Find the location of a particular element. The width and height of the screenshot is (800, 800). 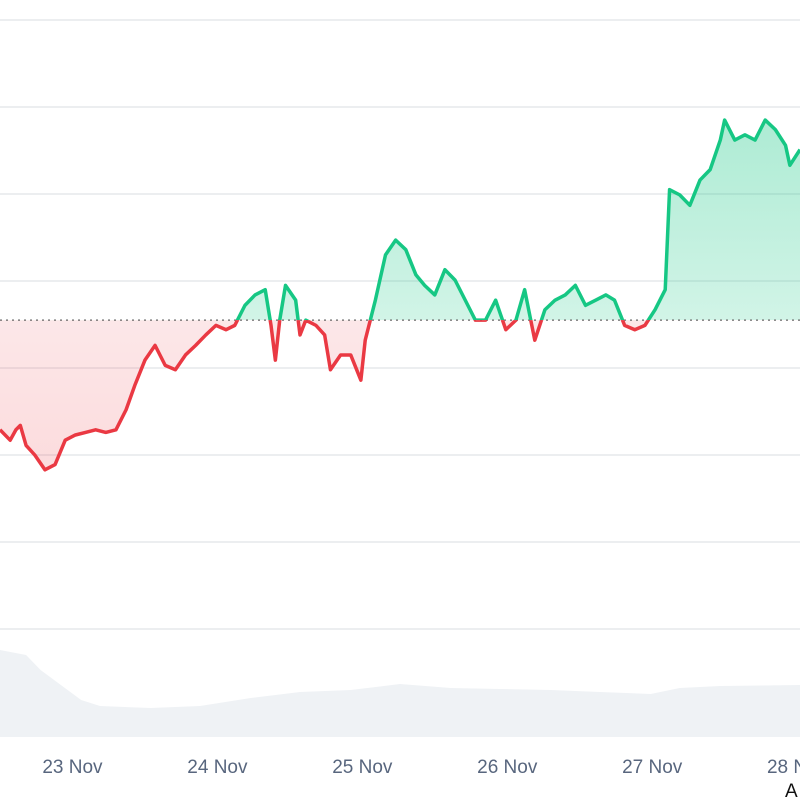

volume-area is located at coordinates (400, 693).